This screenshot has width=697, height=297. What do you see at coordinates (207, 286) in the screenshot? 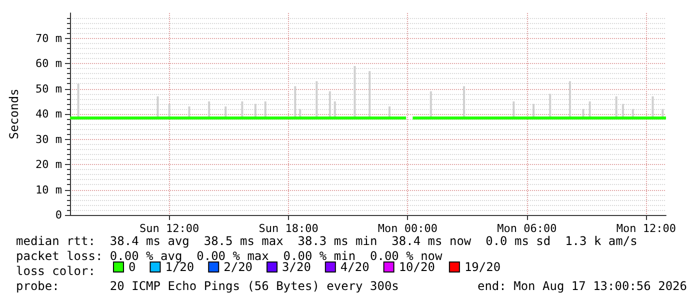
I see `text: probe: 20 ICMP Echo Pings (56 Bytes) every 300s` at bounding box center [207, 286].